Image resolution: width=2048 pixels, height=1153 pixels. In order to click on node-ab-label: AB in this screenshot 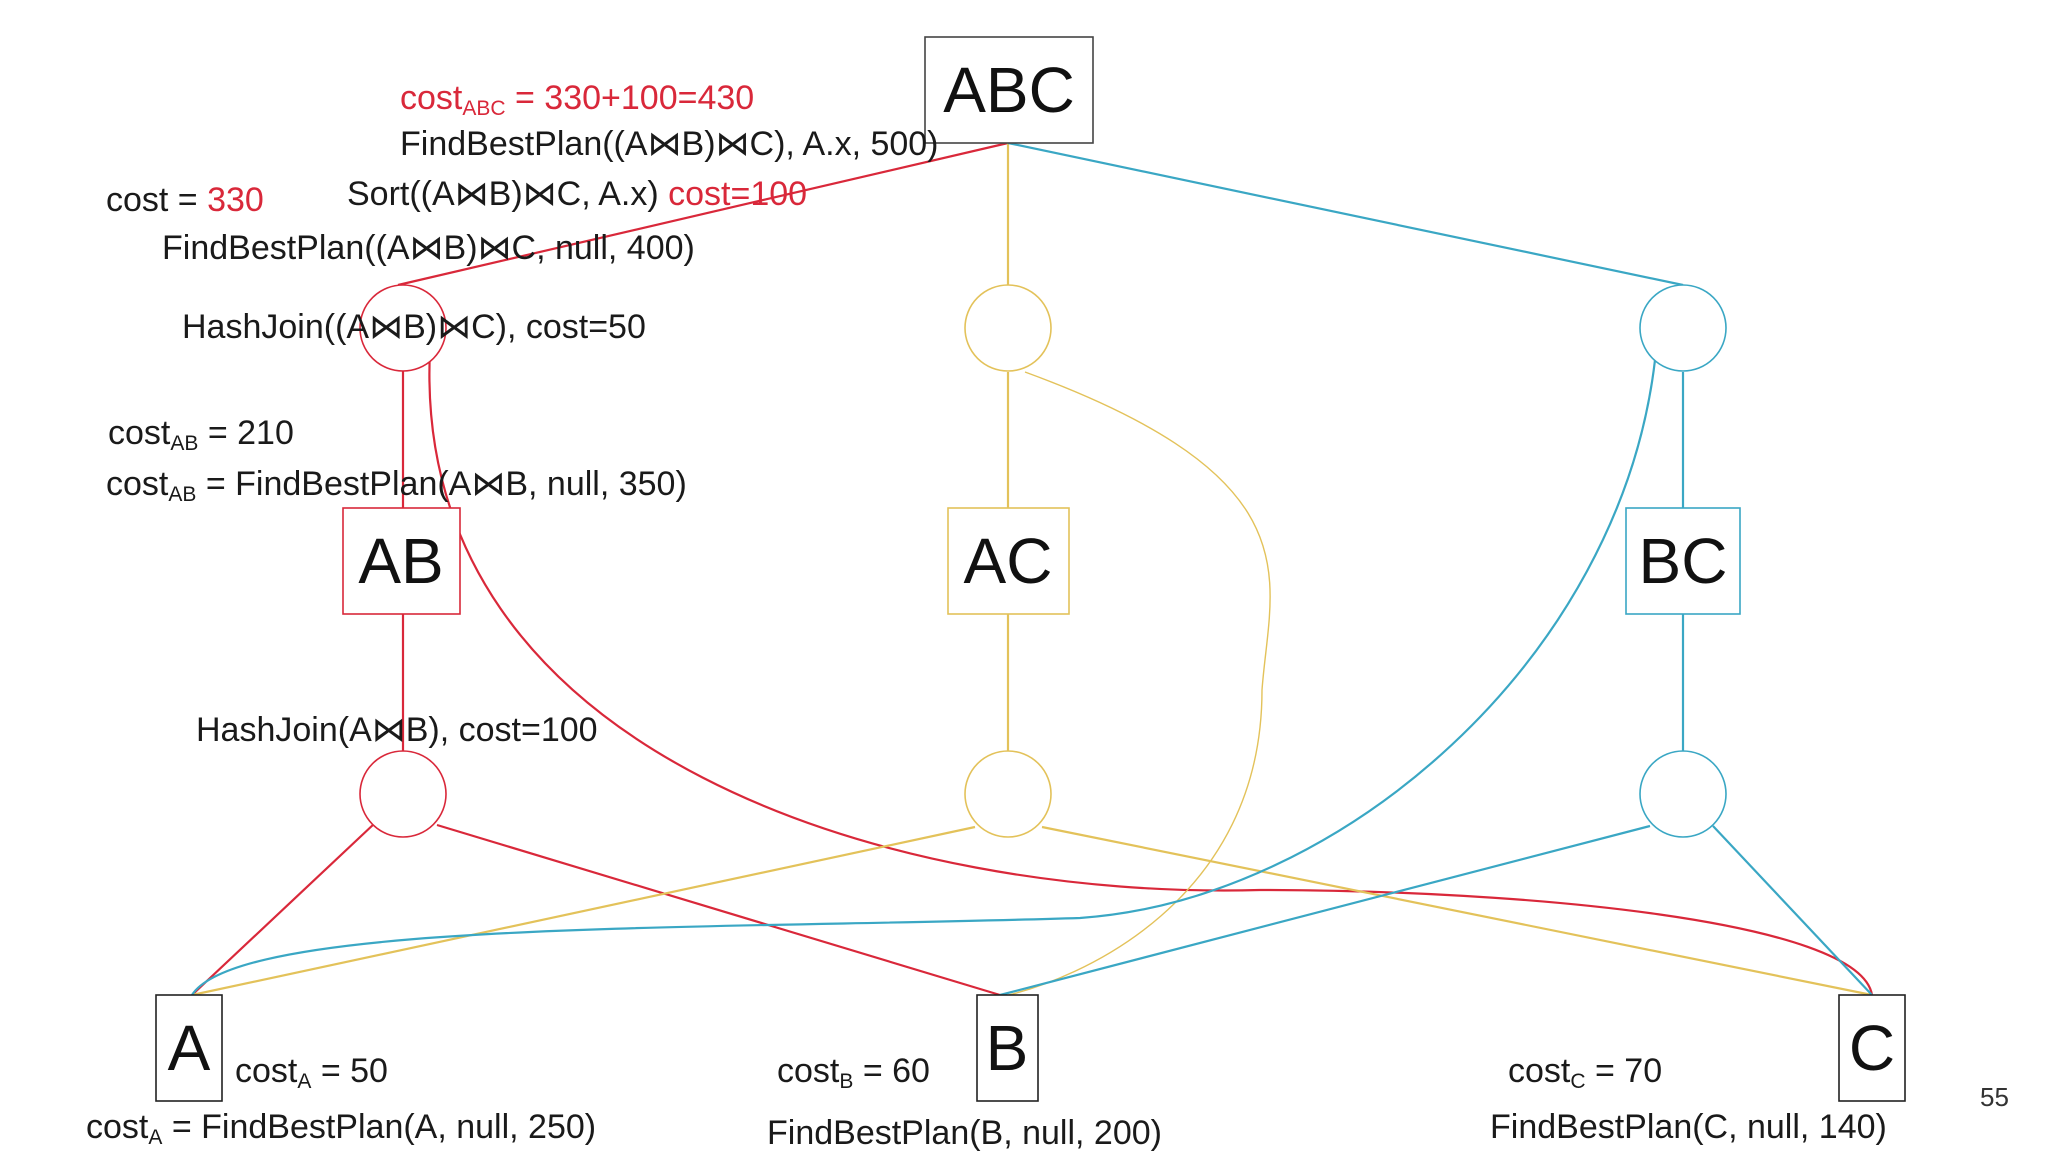, I will do `click(400, 561)`.